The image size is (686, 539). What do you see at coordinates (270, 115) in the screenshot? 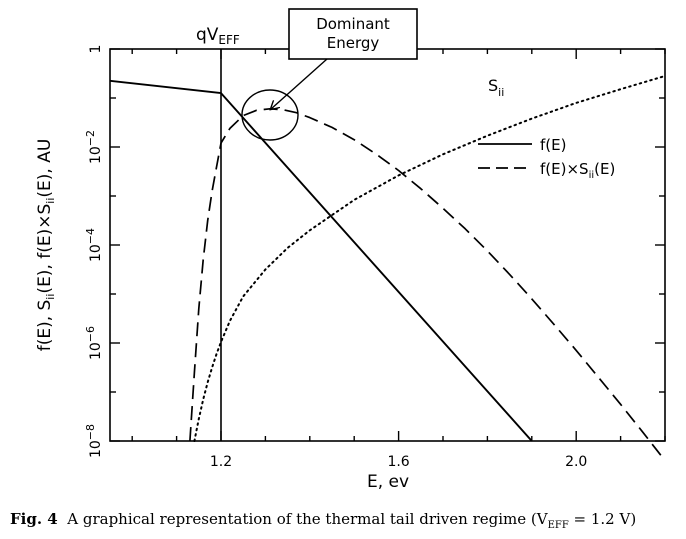
I see `dominant-energy-circle` at bounding box center [270, 115].